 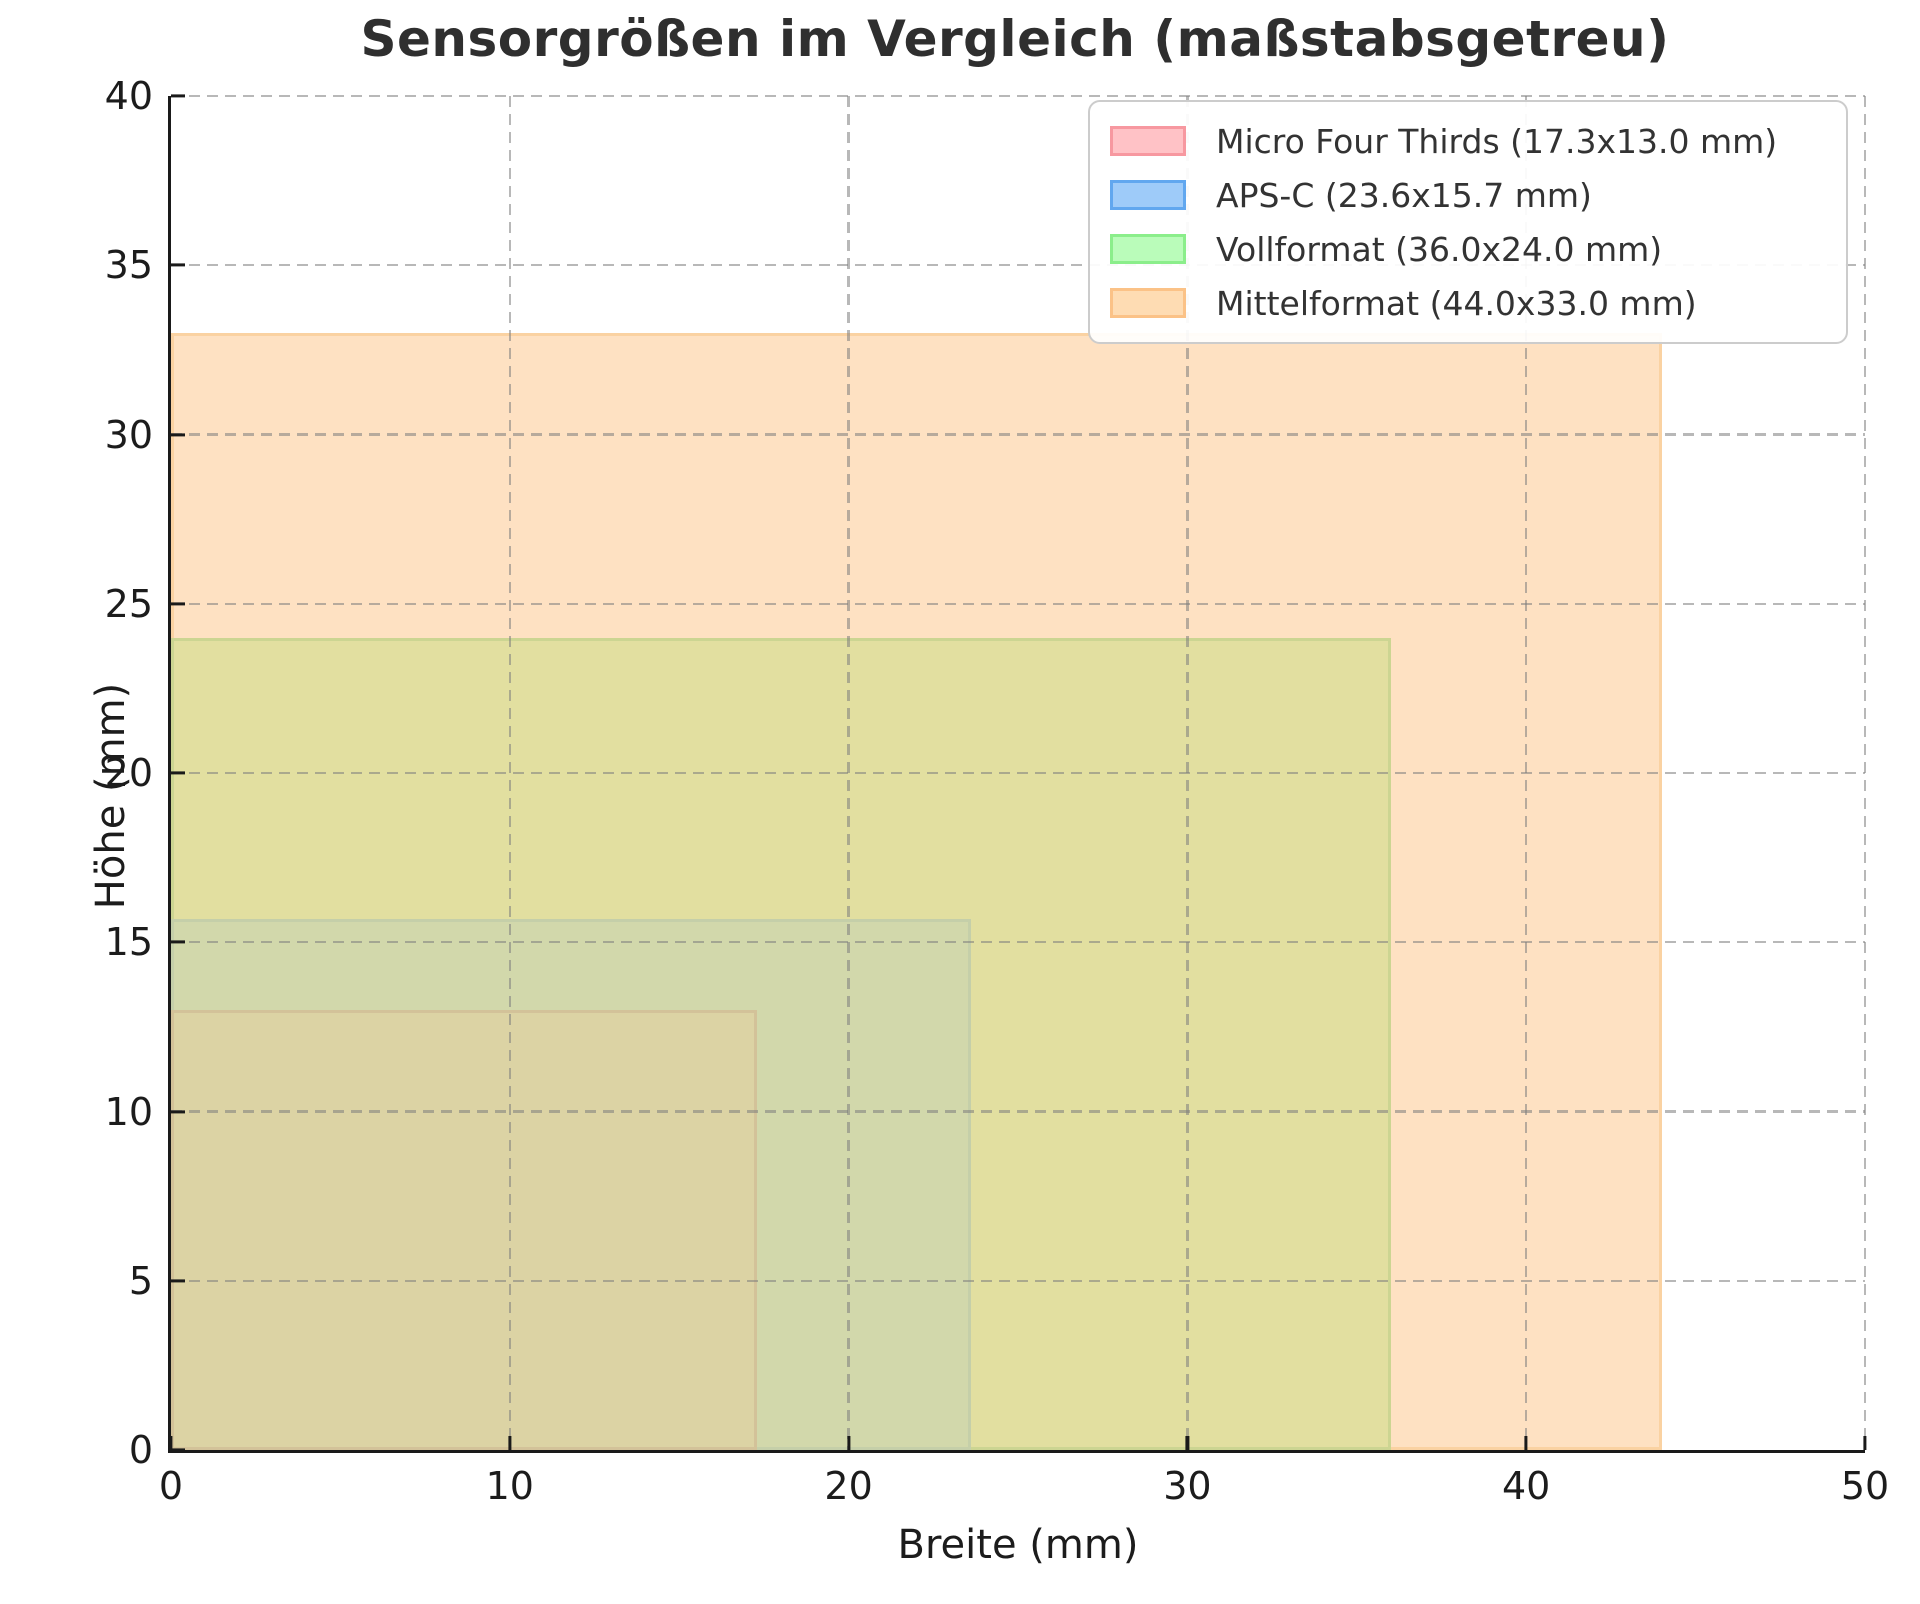 I want to click on y-tick-label-20: 20, so click(x=128, y=773).